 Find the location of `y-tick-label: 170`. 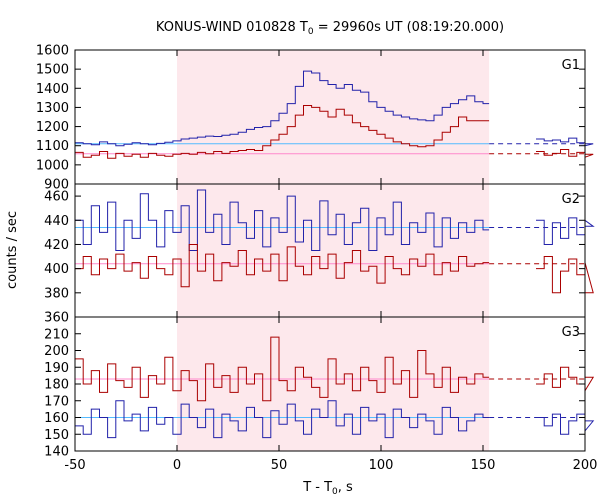

y-tick-label: 170 is located at coordinates (56, 401).